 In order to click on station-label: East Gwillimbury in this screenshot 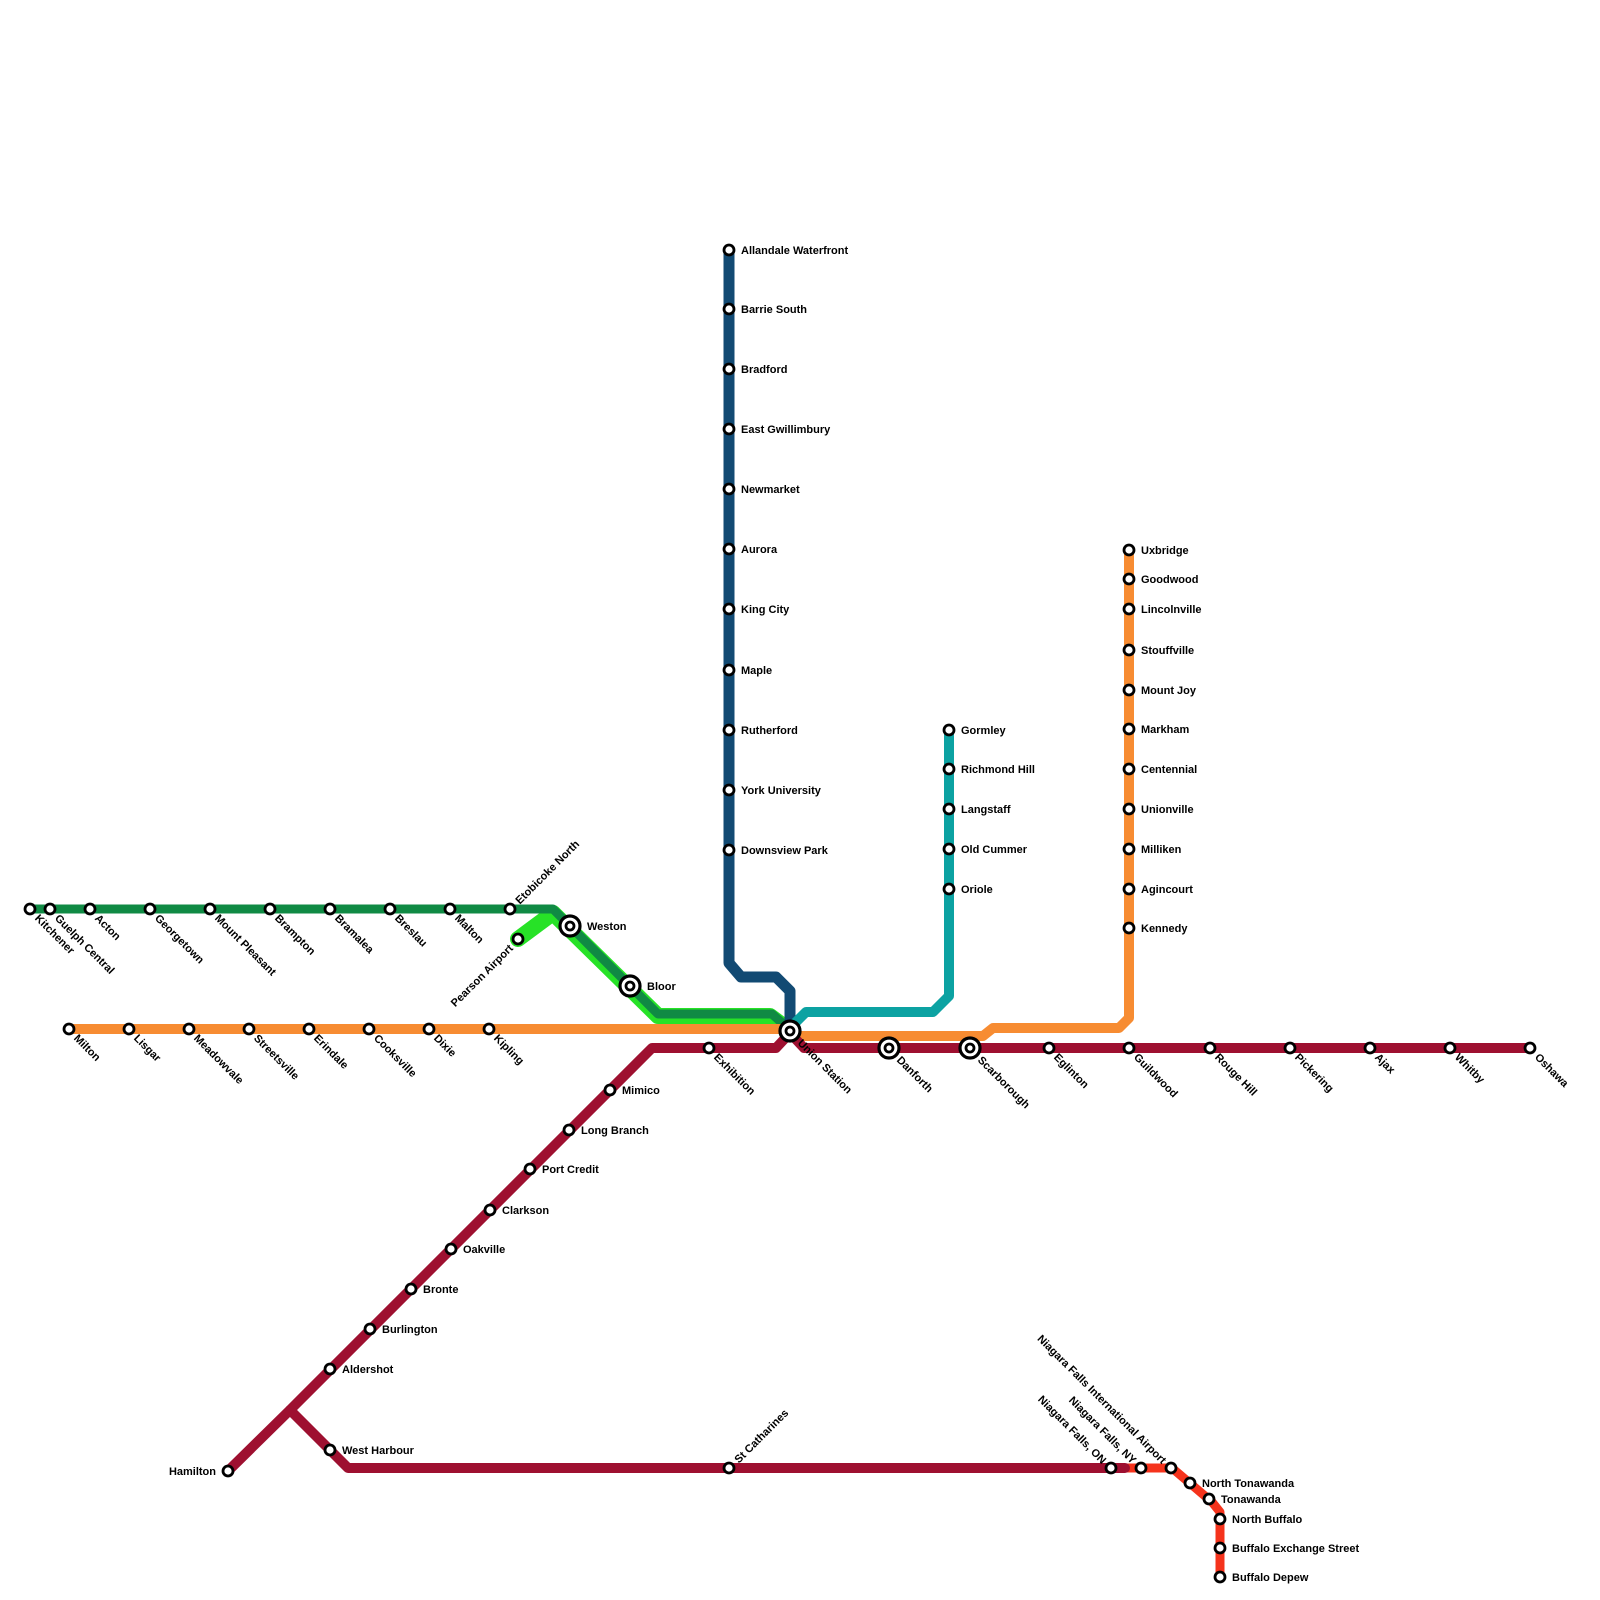, I will do `click(786, 430)`.